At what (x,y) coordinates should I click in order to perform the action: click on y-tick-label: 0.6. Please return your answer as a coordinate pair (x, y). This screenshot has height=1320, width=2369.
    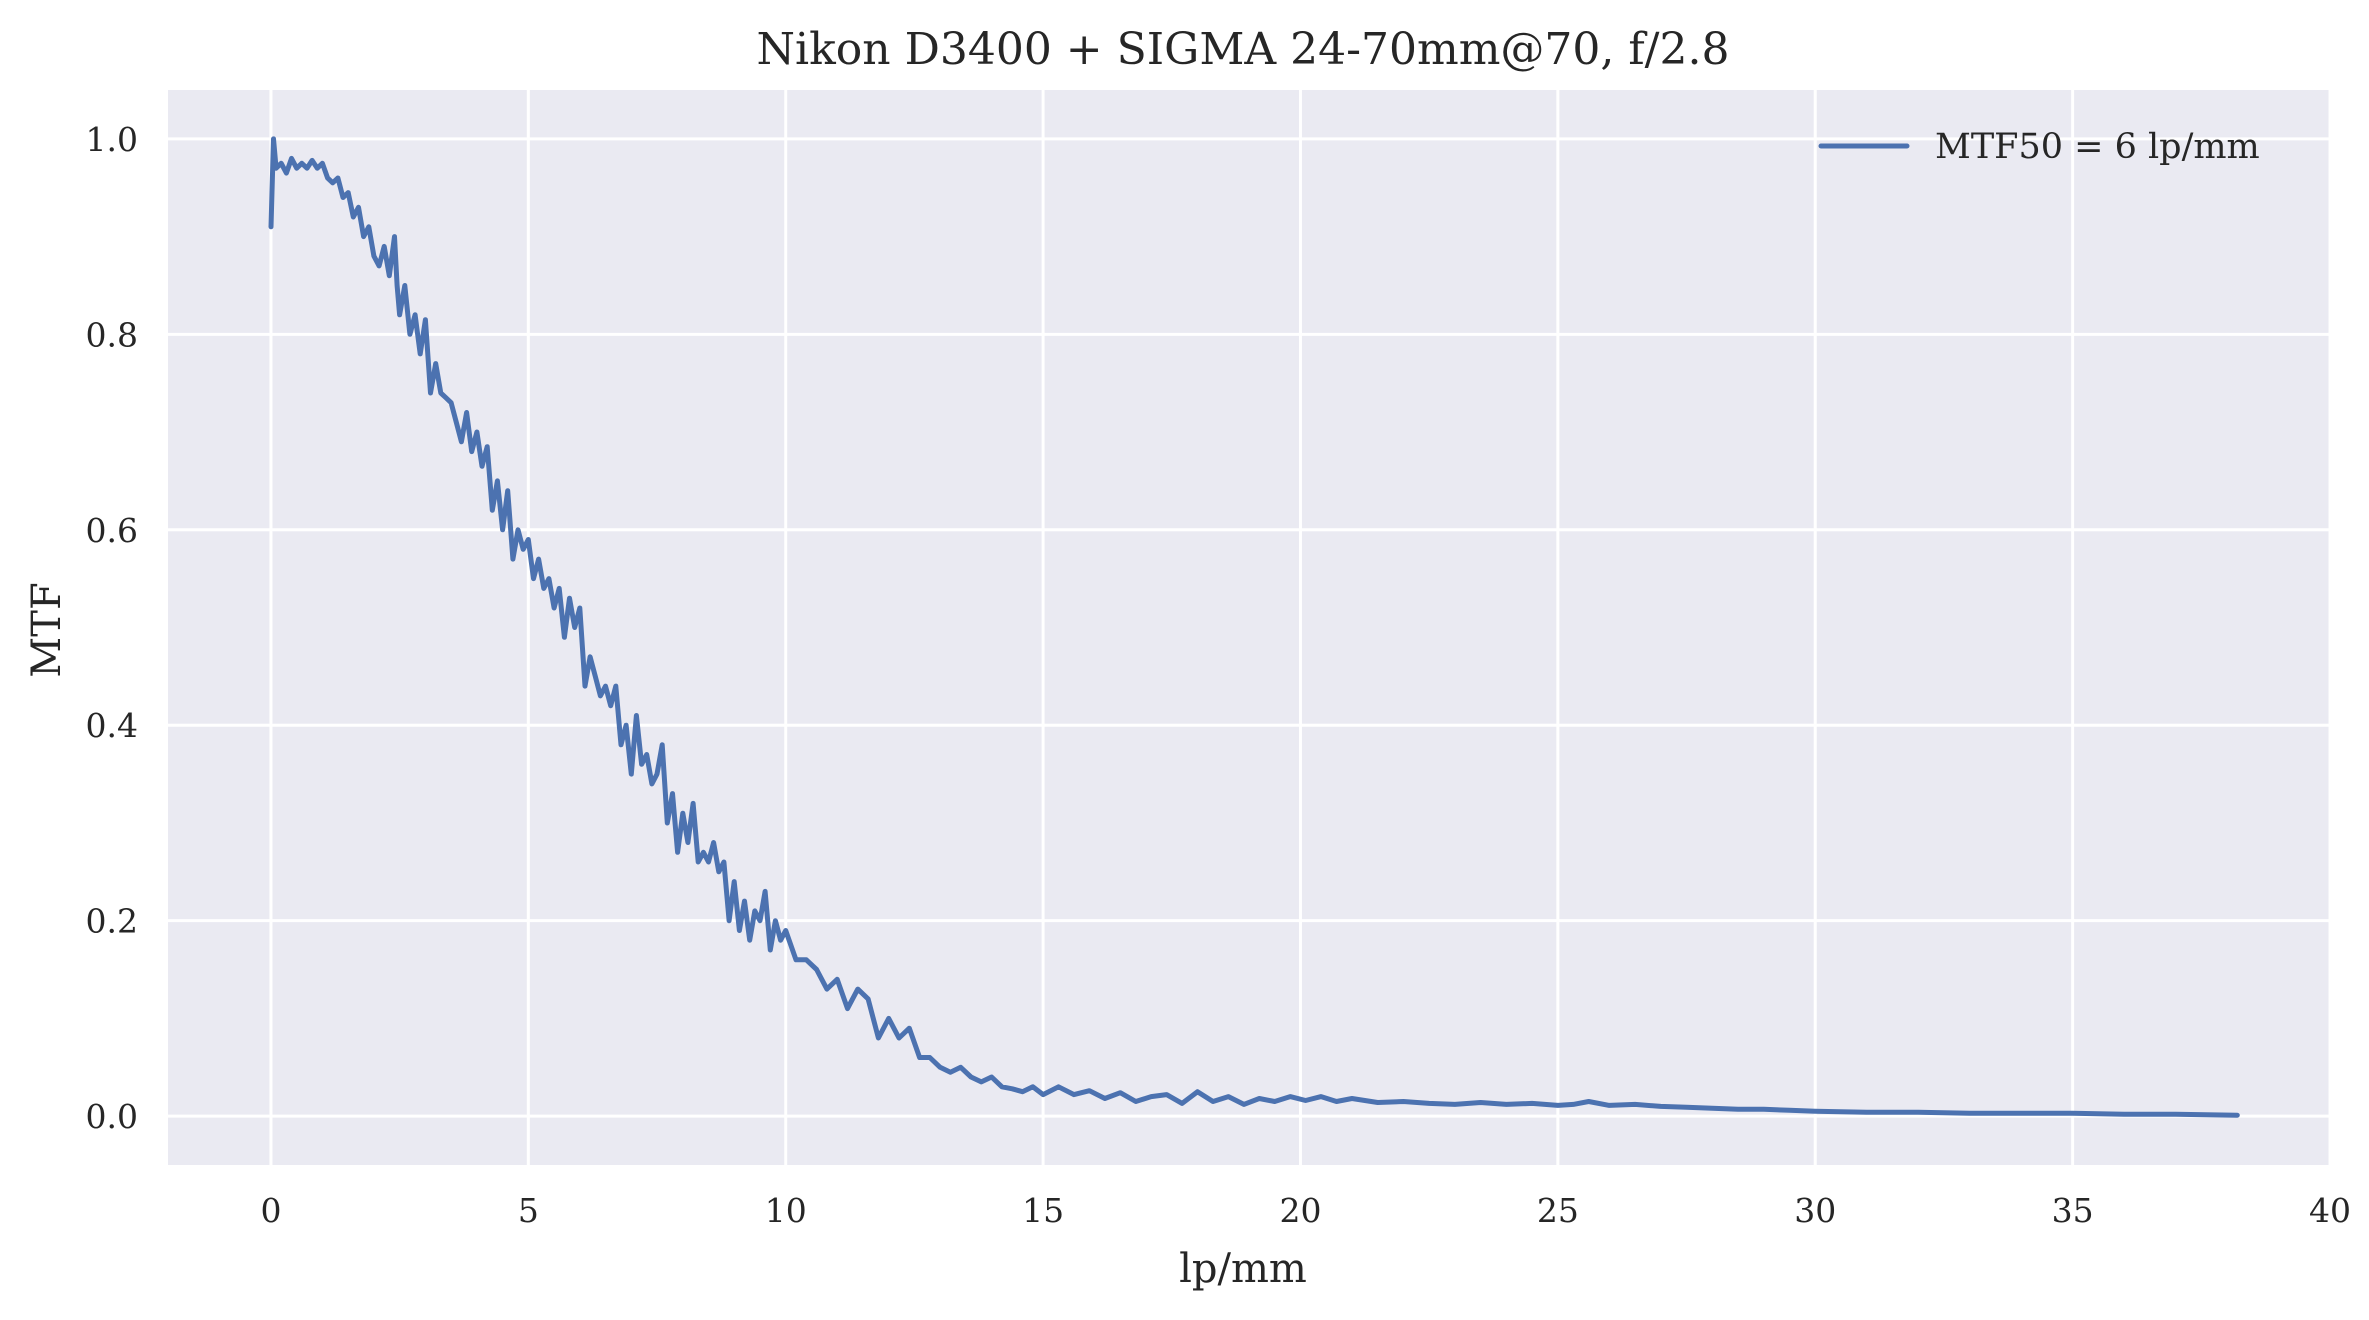
    Looking at the image, I should click on (112, 530).